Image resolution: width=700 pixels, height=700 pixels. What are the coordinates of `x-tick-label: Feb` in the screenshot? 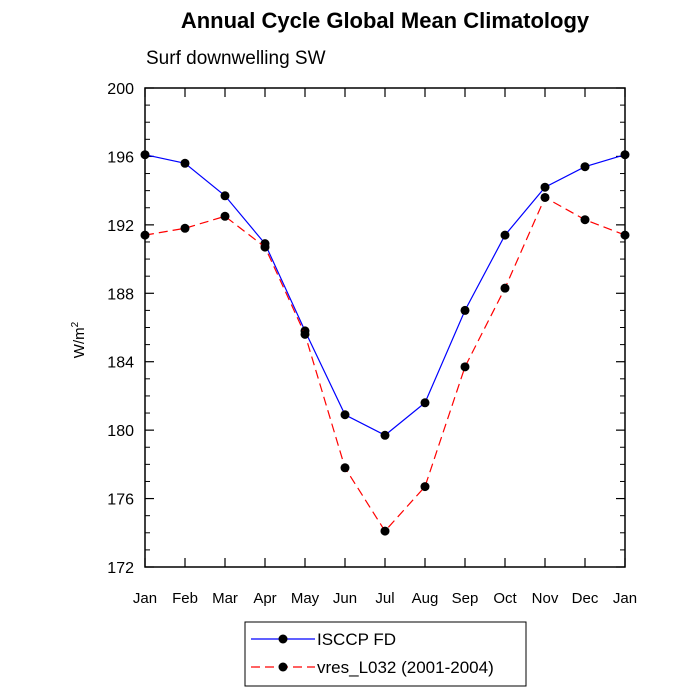 It's located at (185, 598).